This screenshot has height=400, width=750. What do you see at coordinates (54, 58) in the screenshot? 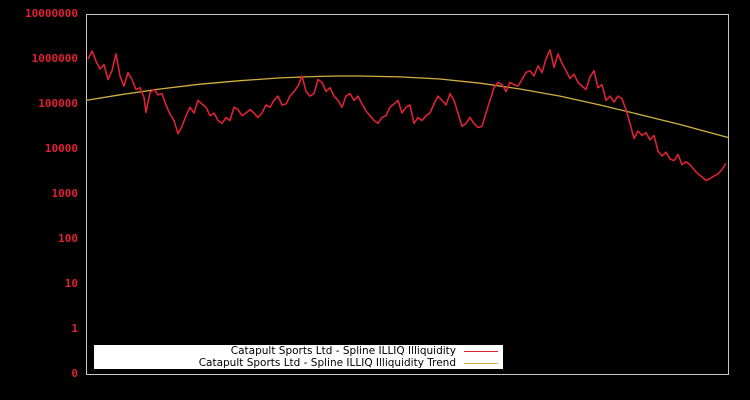
I see `y-tick-label: 1000000` at bounding box center [54, 58].